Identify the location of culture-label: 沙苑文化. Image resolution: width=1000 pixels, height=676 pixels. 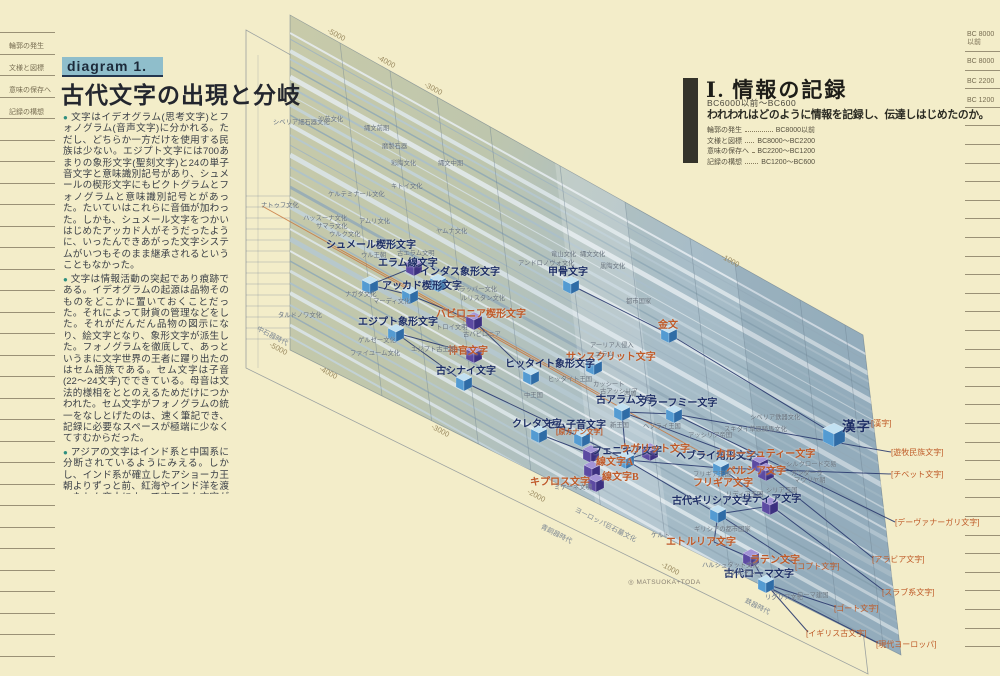
(331, 119).